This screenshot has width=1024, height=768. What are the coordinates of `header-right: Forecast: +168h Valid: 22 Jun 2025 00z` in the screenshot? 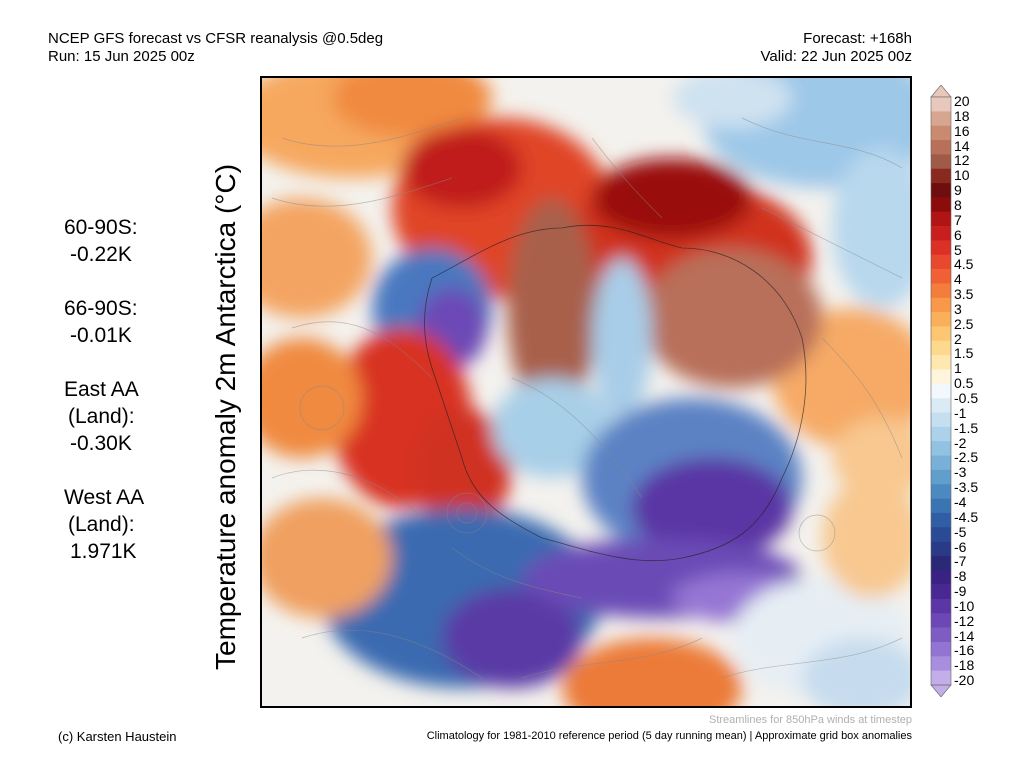 It's located at (836, 48).